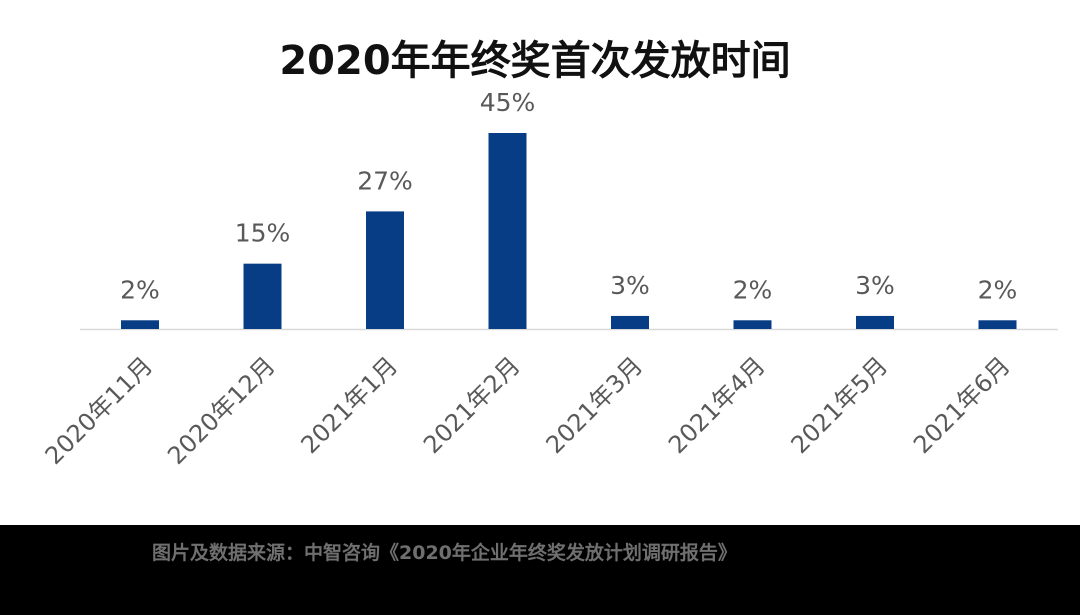 The height and width of the screenshot is (615, 1080). What do you see at coordinates (99, 410) in the screenshot?
I see `x-tick-label-1: 2020年11月` at bounding box center [99, 410].